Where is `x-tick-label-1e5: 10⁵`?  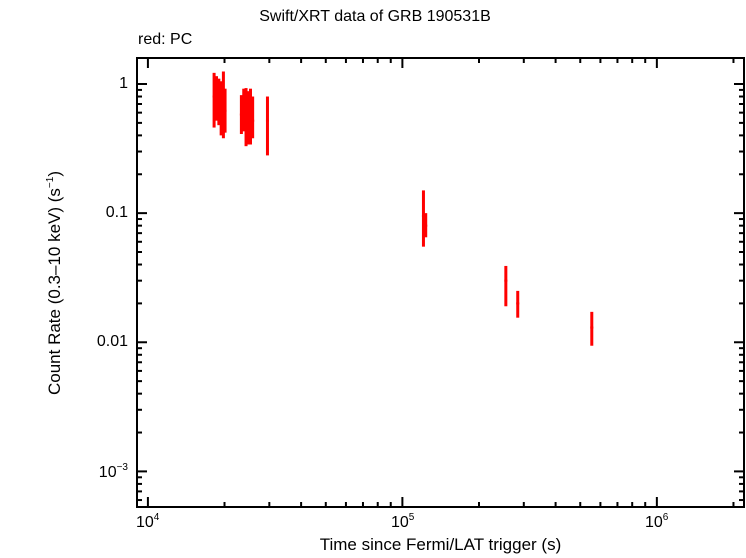 x-tick-label-1e5: 10⁵ is located at coordinates (403, 521).